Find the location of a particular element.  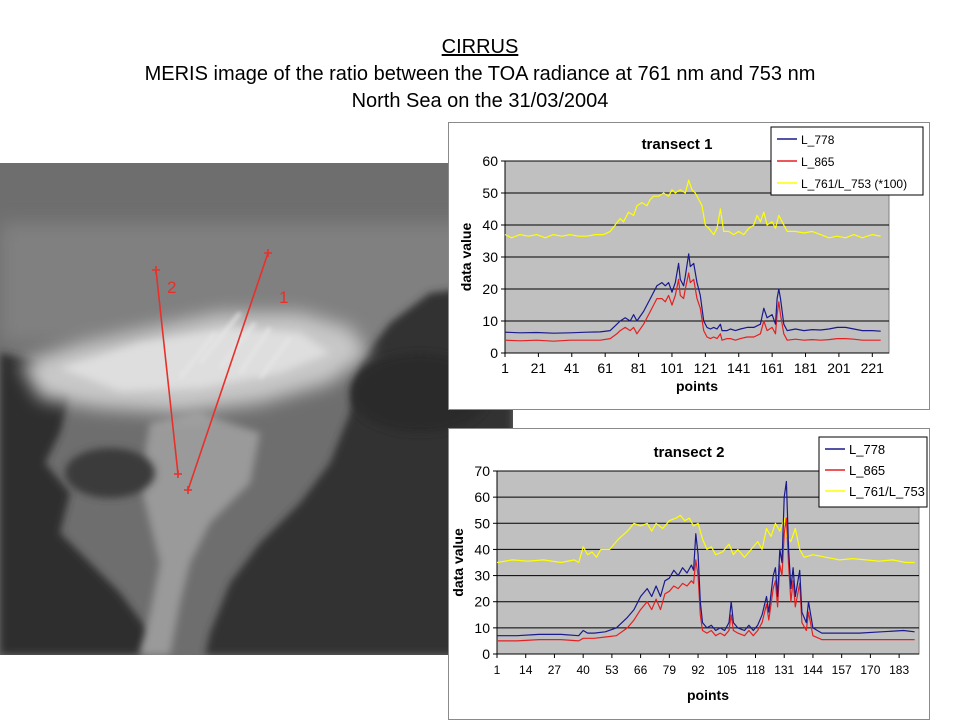

x-tick-label: 170 is located at coordinates (870, 670).